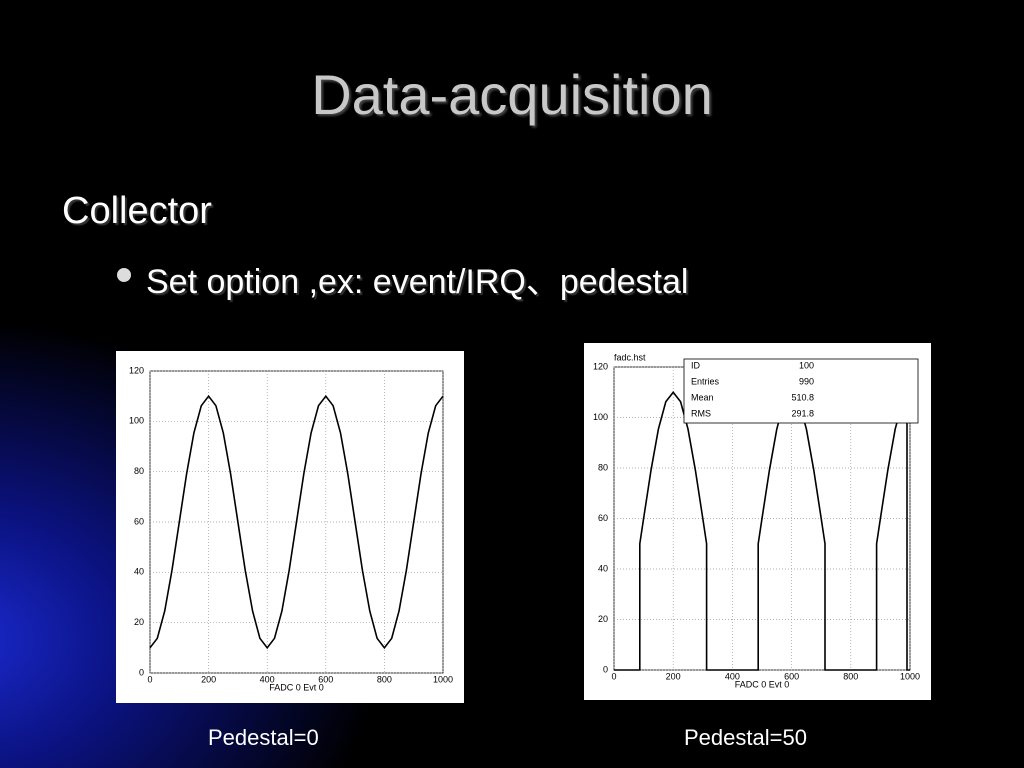  Describe the element at coordinates (802, 397) in the screenshot. I see `stats-value: 510.8` at that location.